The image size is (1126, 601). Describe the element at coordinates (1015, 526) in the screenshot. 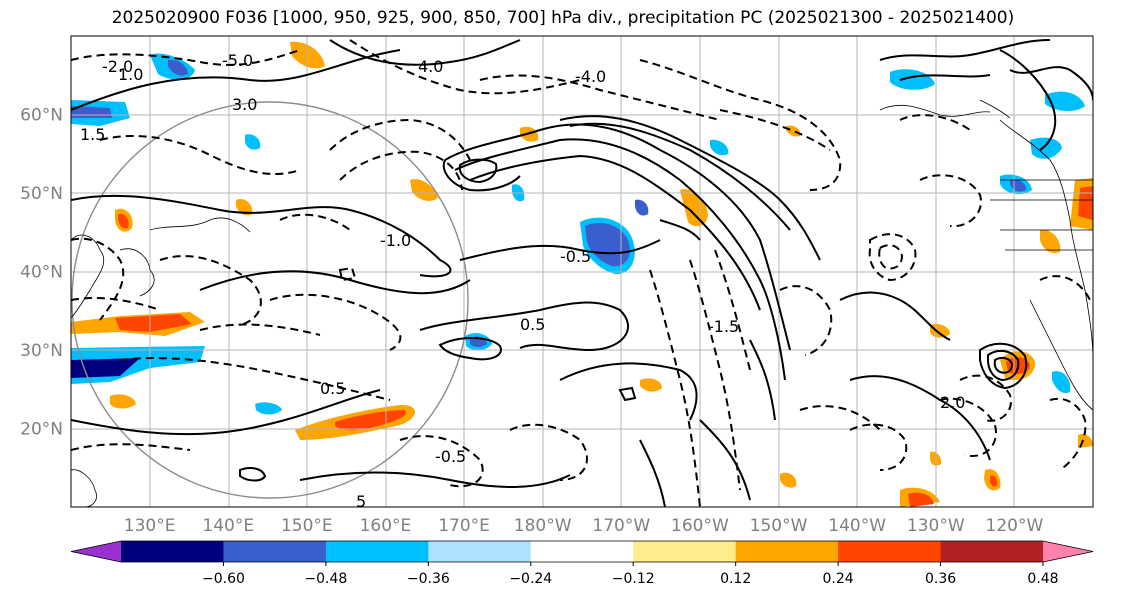

I see `longitude-label: 120°W` at that location.